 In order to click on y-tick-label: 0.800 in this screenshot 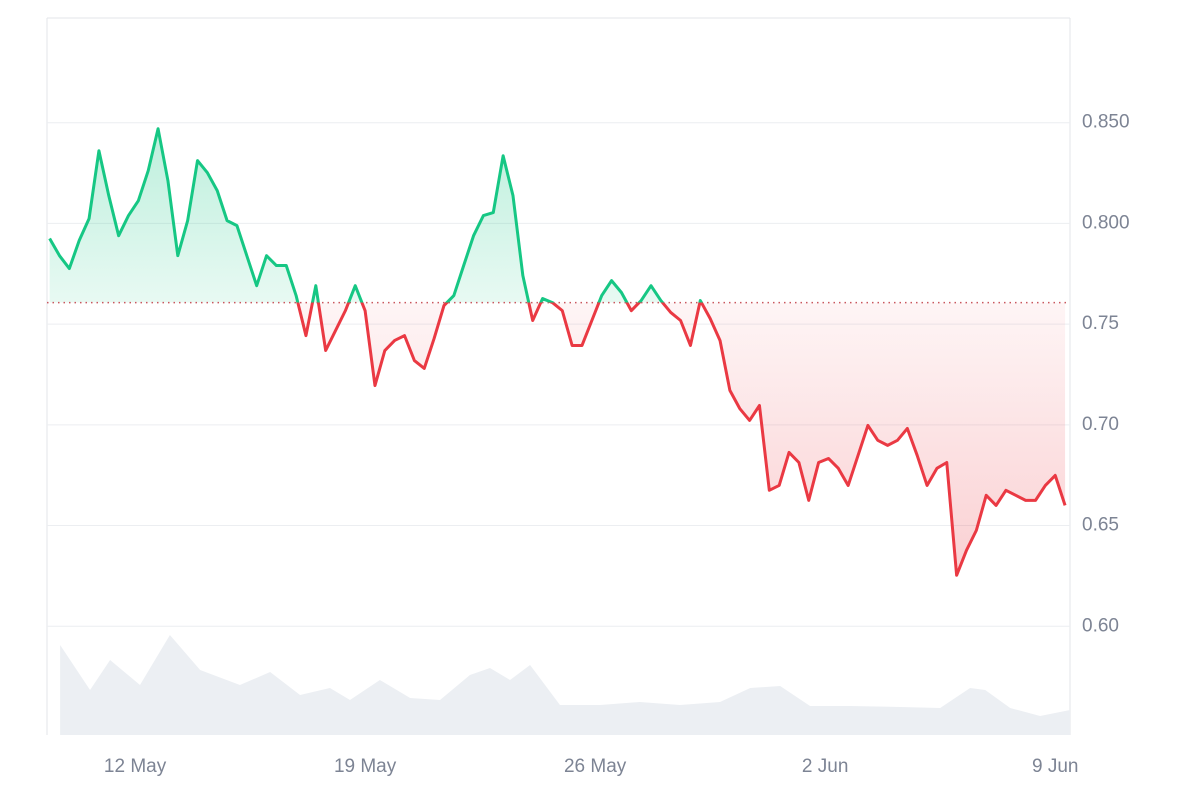, I will do `click(1106, 222)`.